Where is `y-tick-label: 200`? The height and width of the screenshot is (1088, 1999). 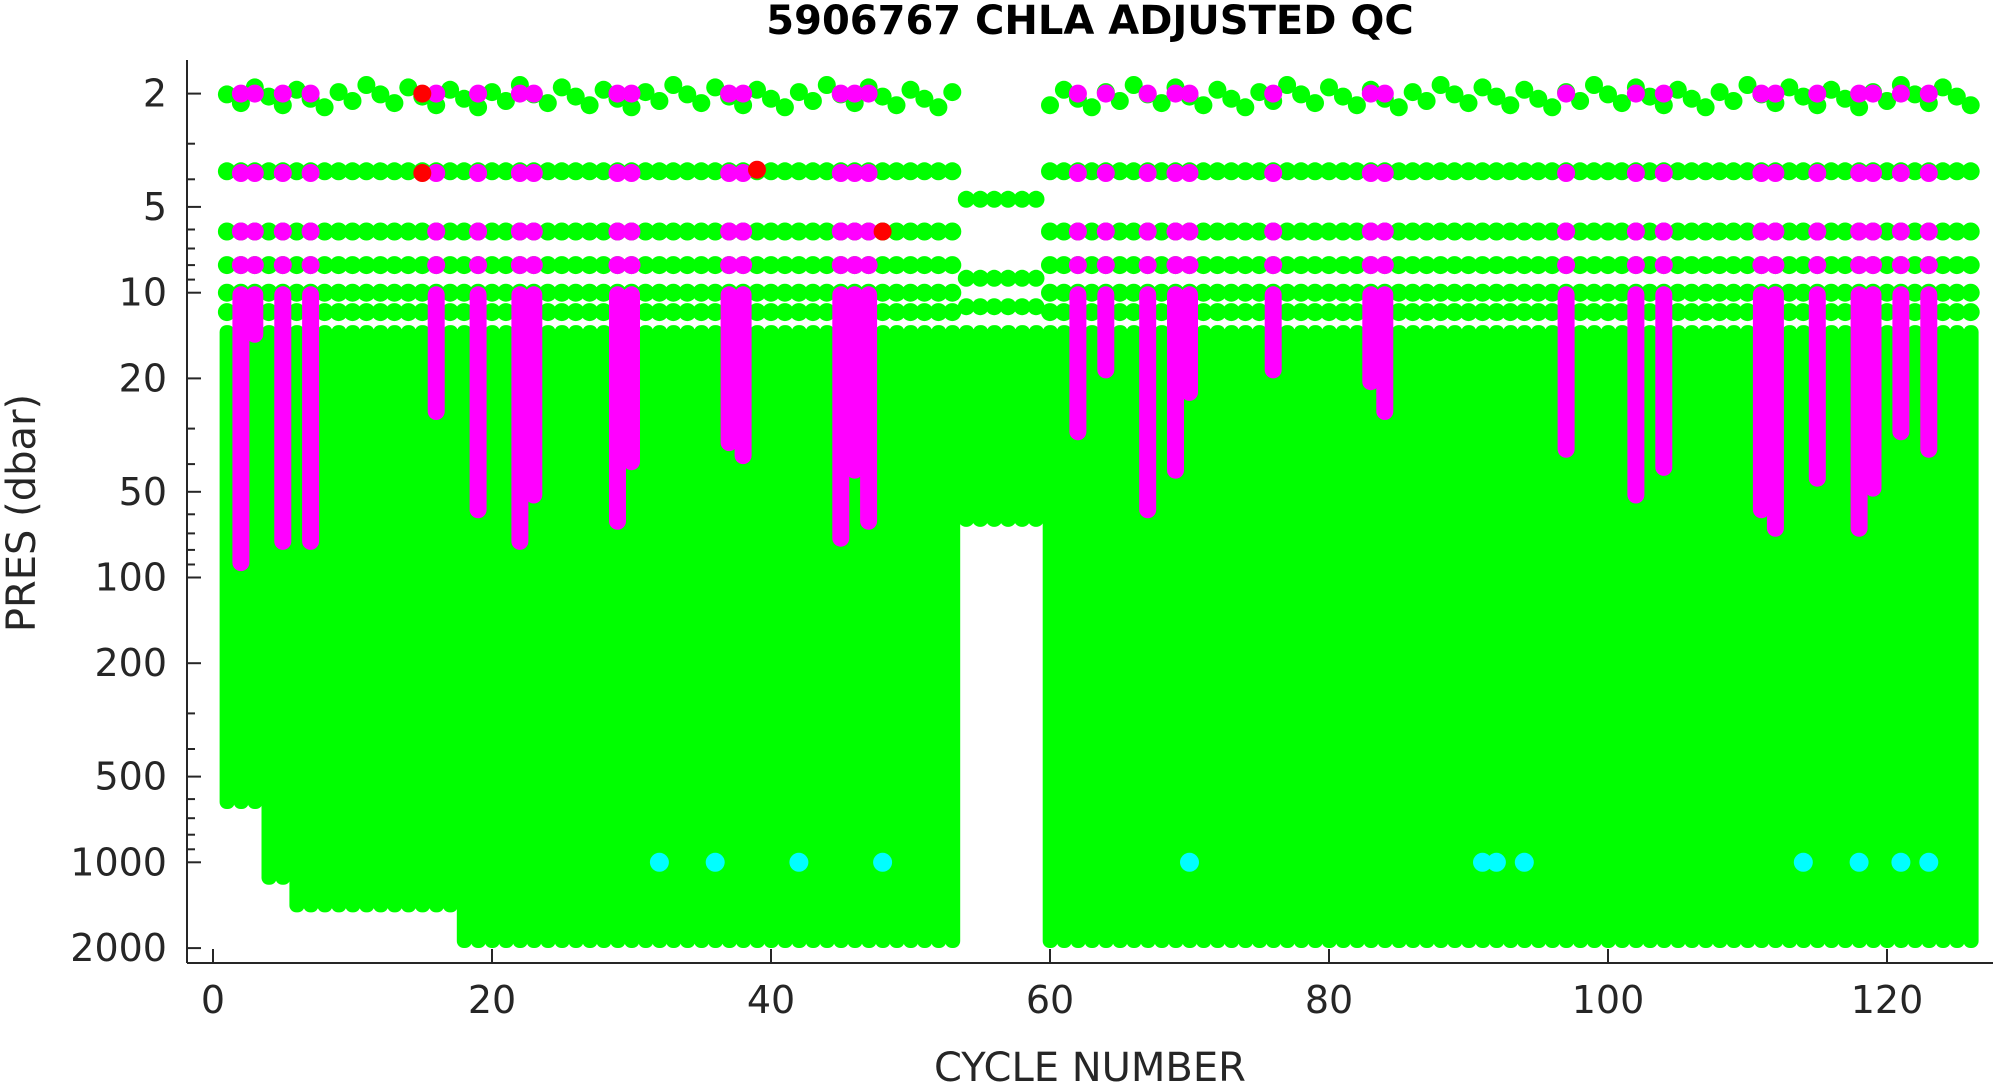 y-tick-label: 200 is located at coordinates (130, 663).